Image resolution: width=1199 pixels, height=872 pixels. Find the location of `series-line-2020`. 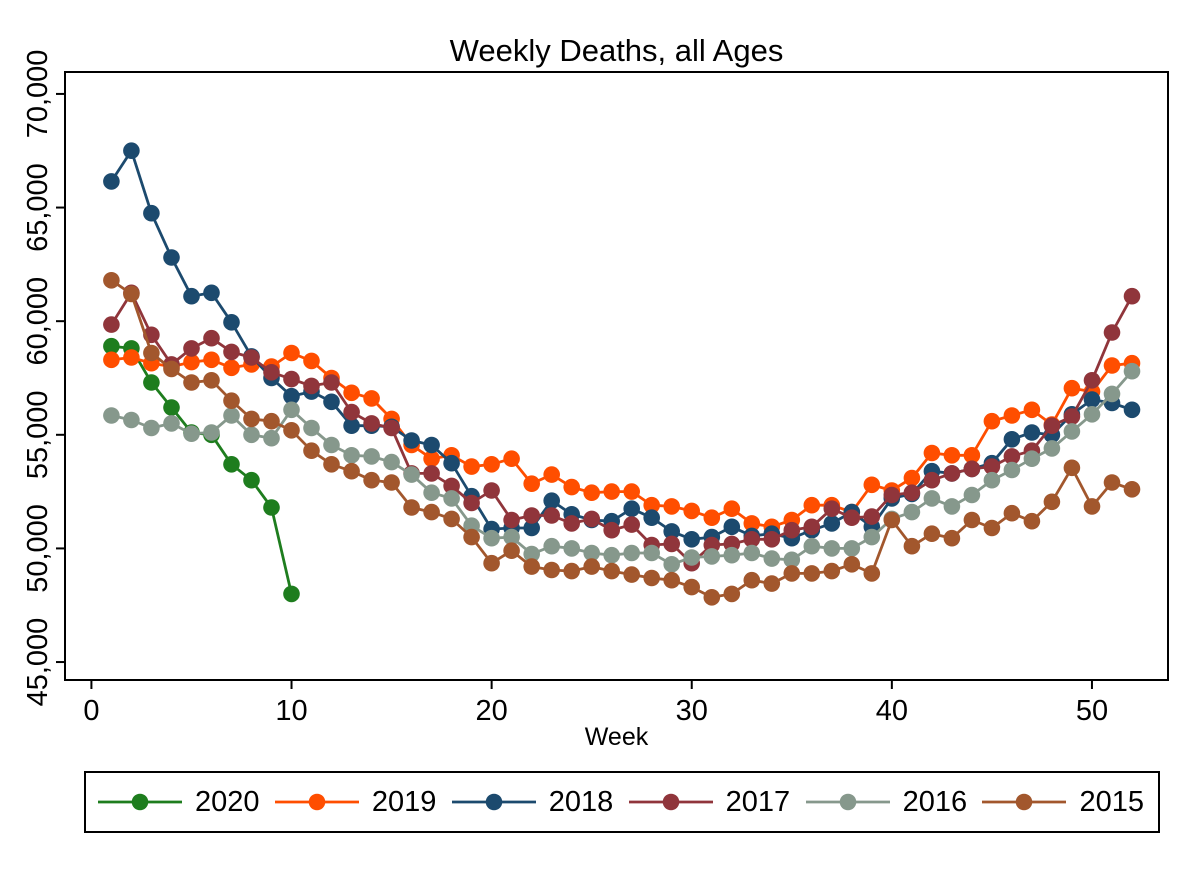

series-line-2020 is located at coordinates (202, 469).